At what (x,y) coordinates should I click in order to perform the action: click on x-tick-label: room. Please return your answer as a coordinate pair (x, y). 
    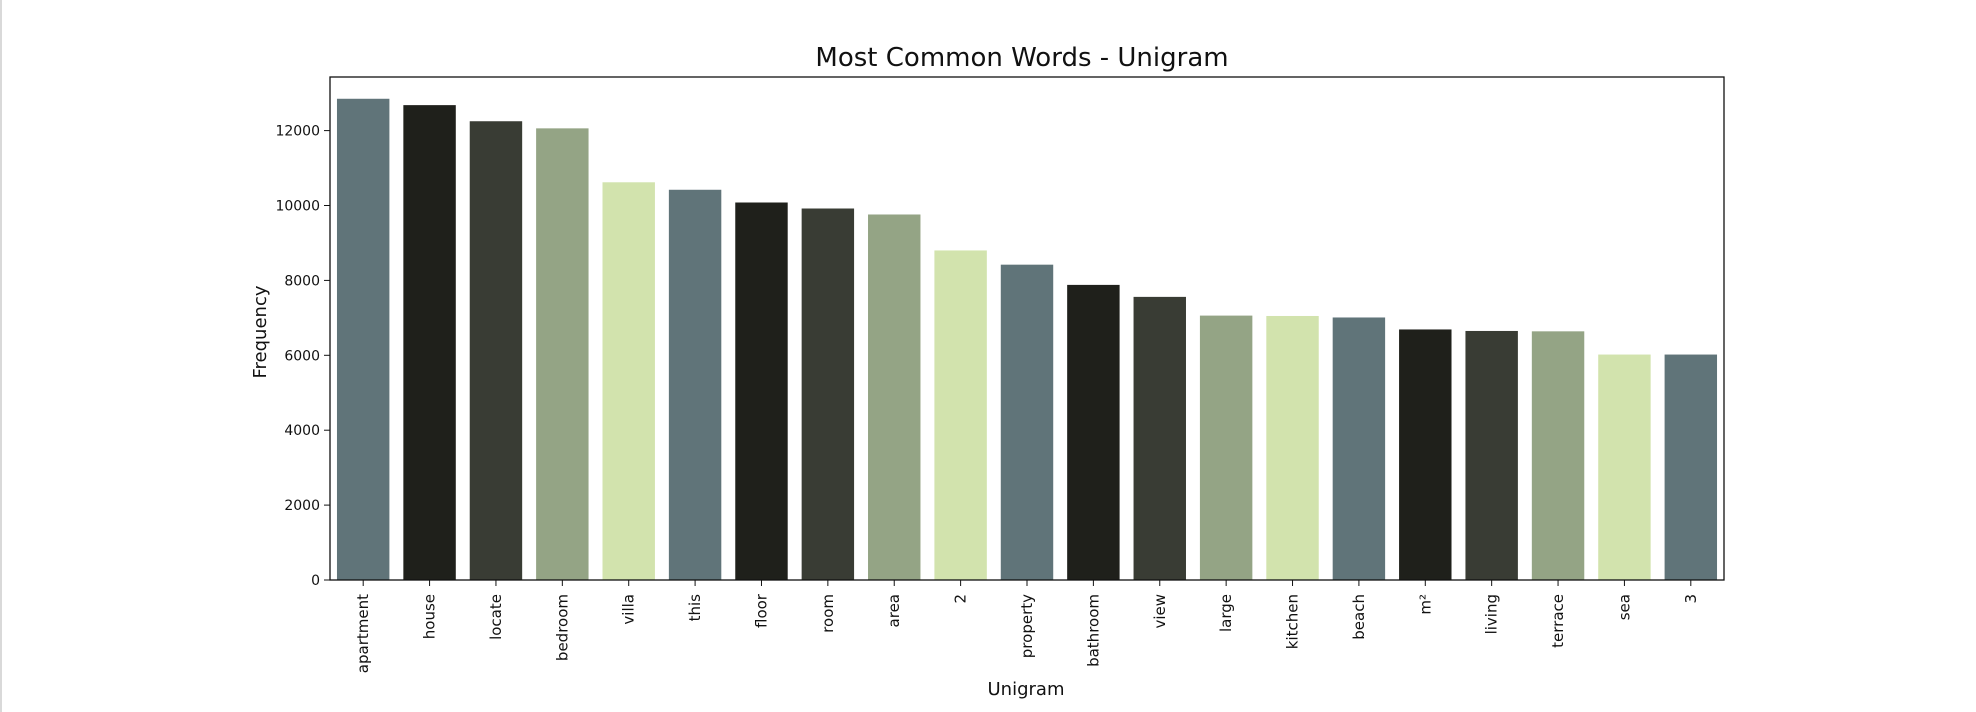
    Looking at the image, I should click on (828, 613).